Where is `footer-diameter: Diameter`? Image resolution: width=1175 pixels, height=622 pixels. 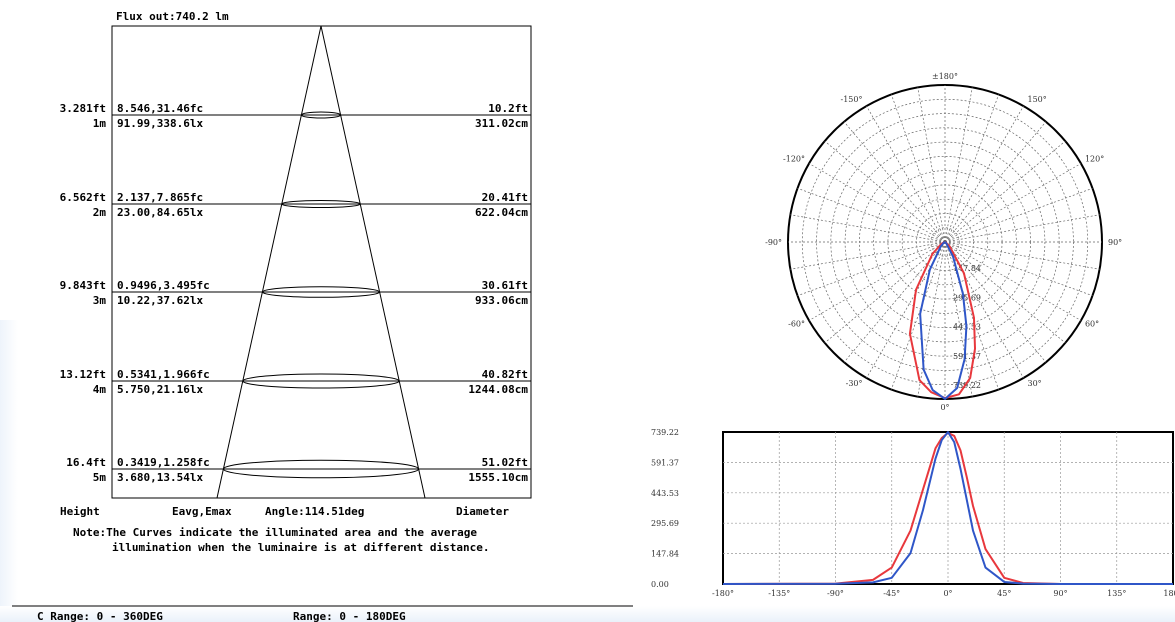 footer-diameter: Diameter is located at coordinates (482, 511).